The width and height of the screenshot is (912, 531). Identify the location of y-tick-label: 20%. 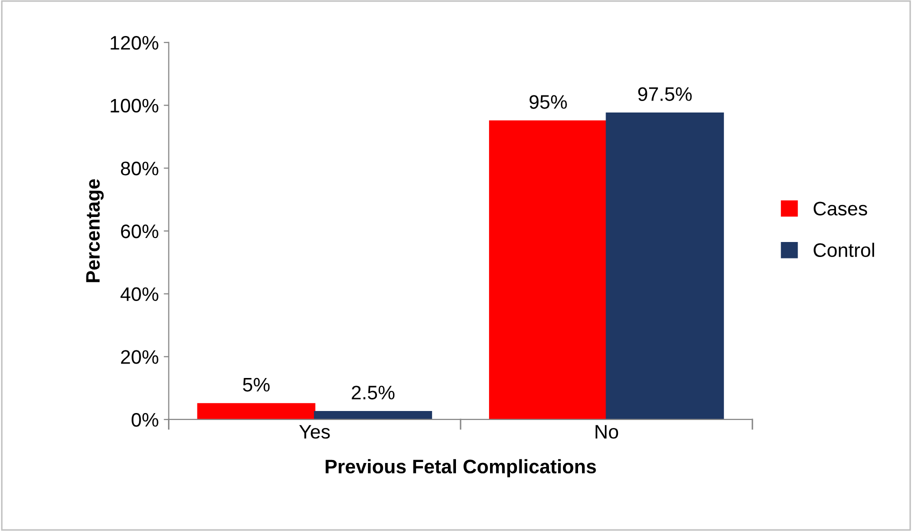
(139, 357).